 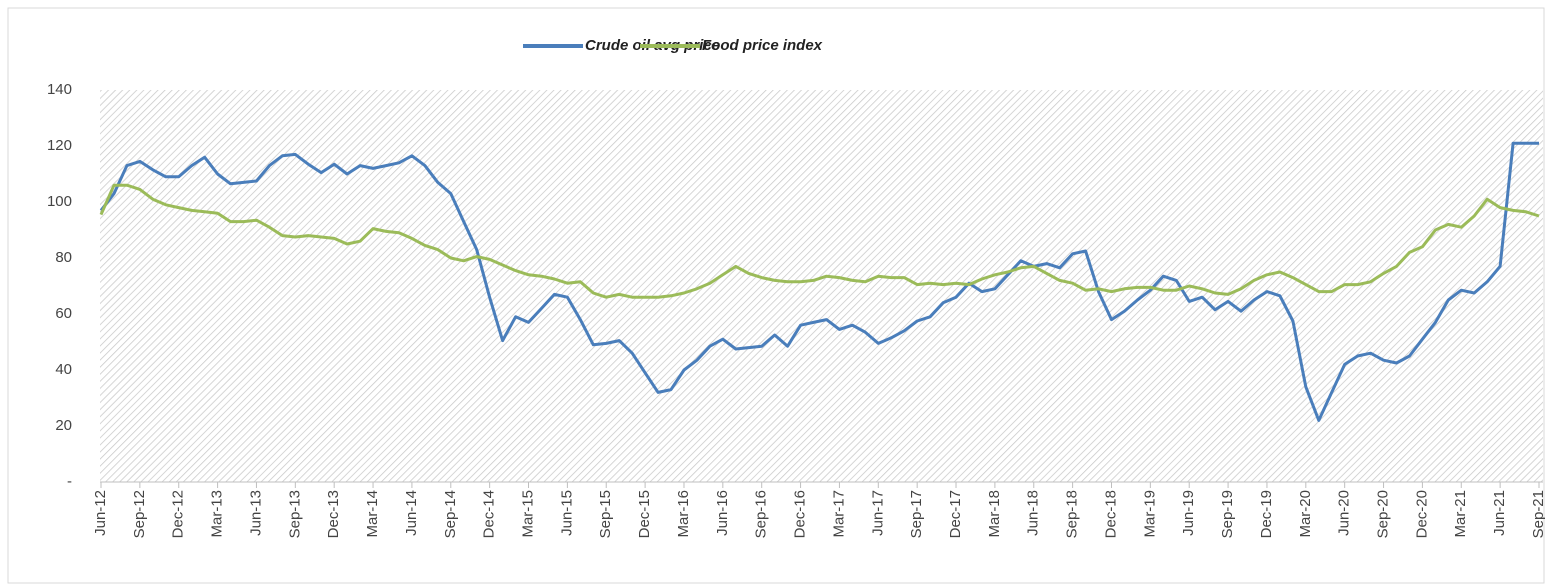 What do you see at coordinates (566, 513) in the screenshot?
I see `x-tick-label: Jun-15` at bounding box center [566, 513].